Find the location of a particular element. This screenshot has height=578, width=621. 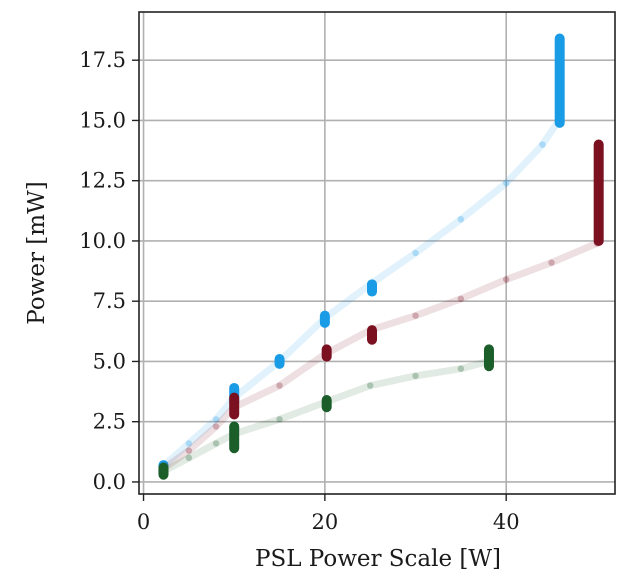

y-tick-label: 5.0 is located at coordinates (109, 361).